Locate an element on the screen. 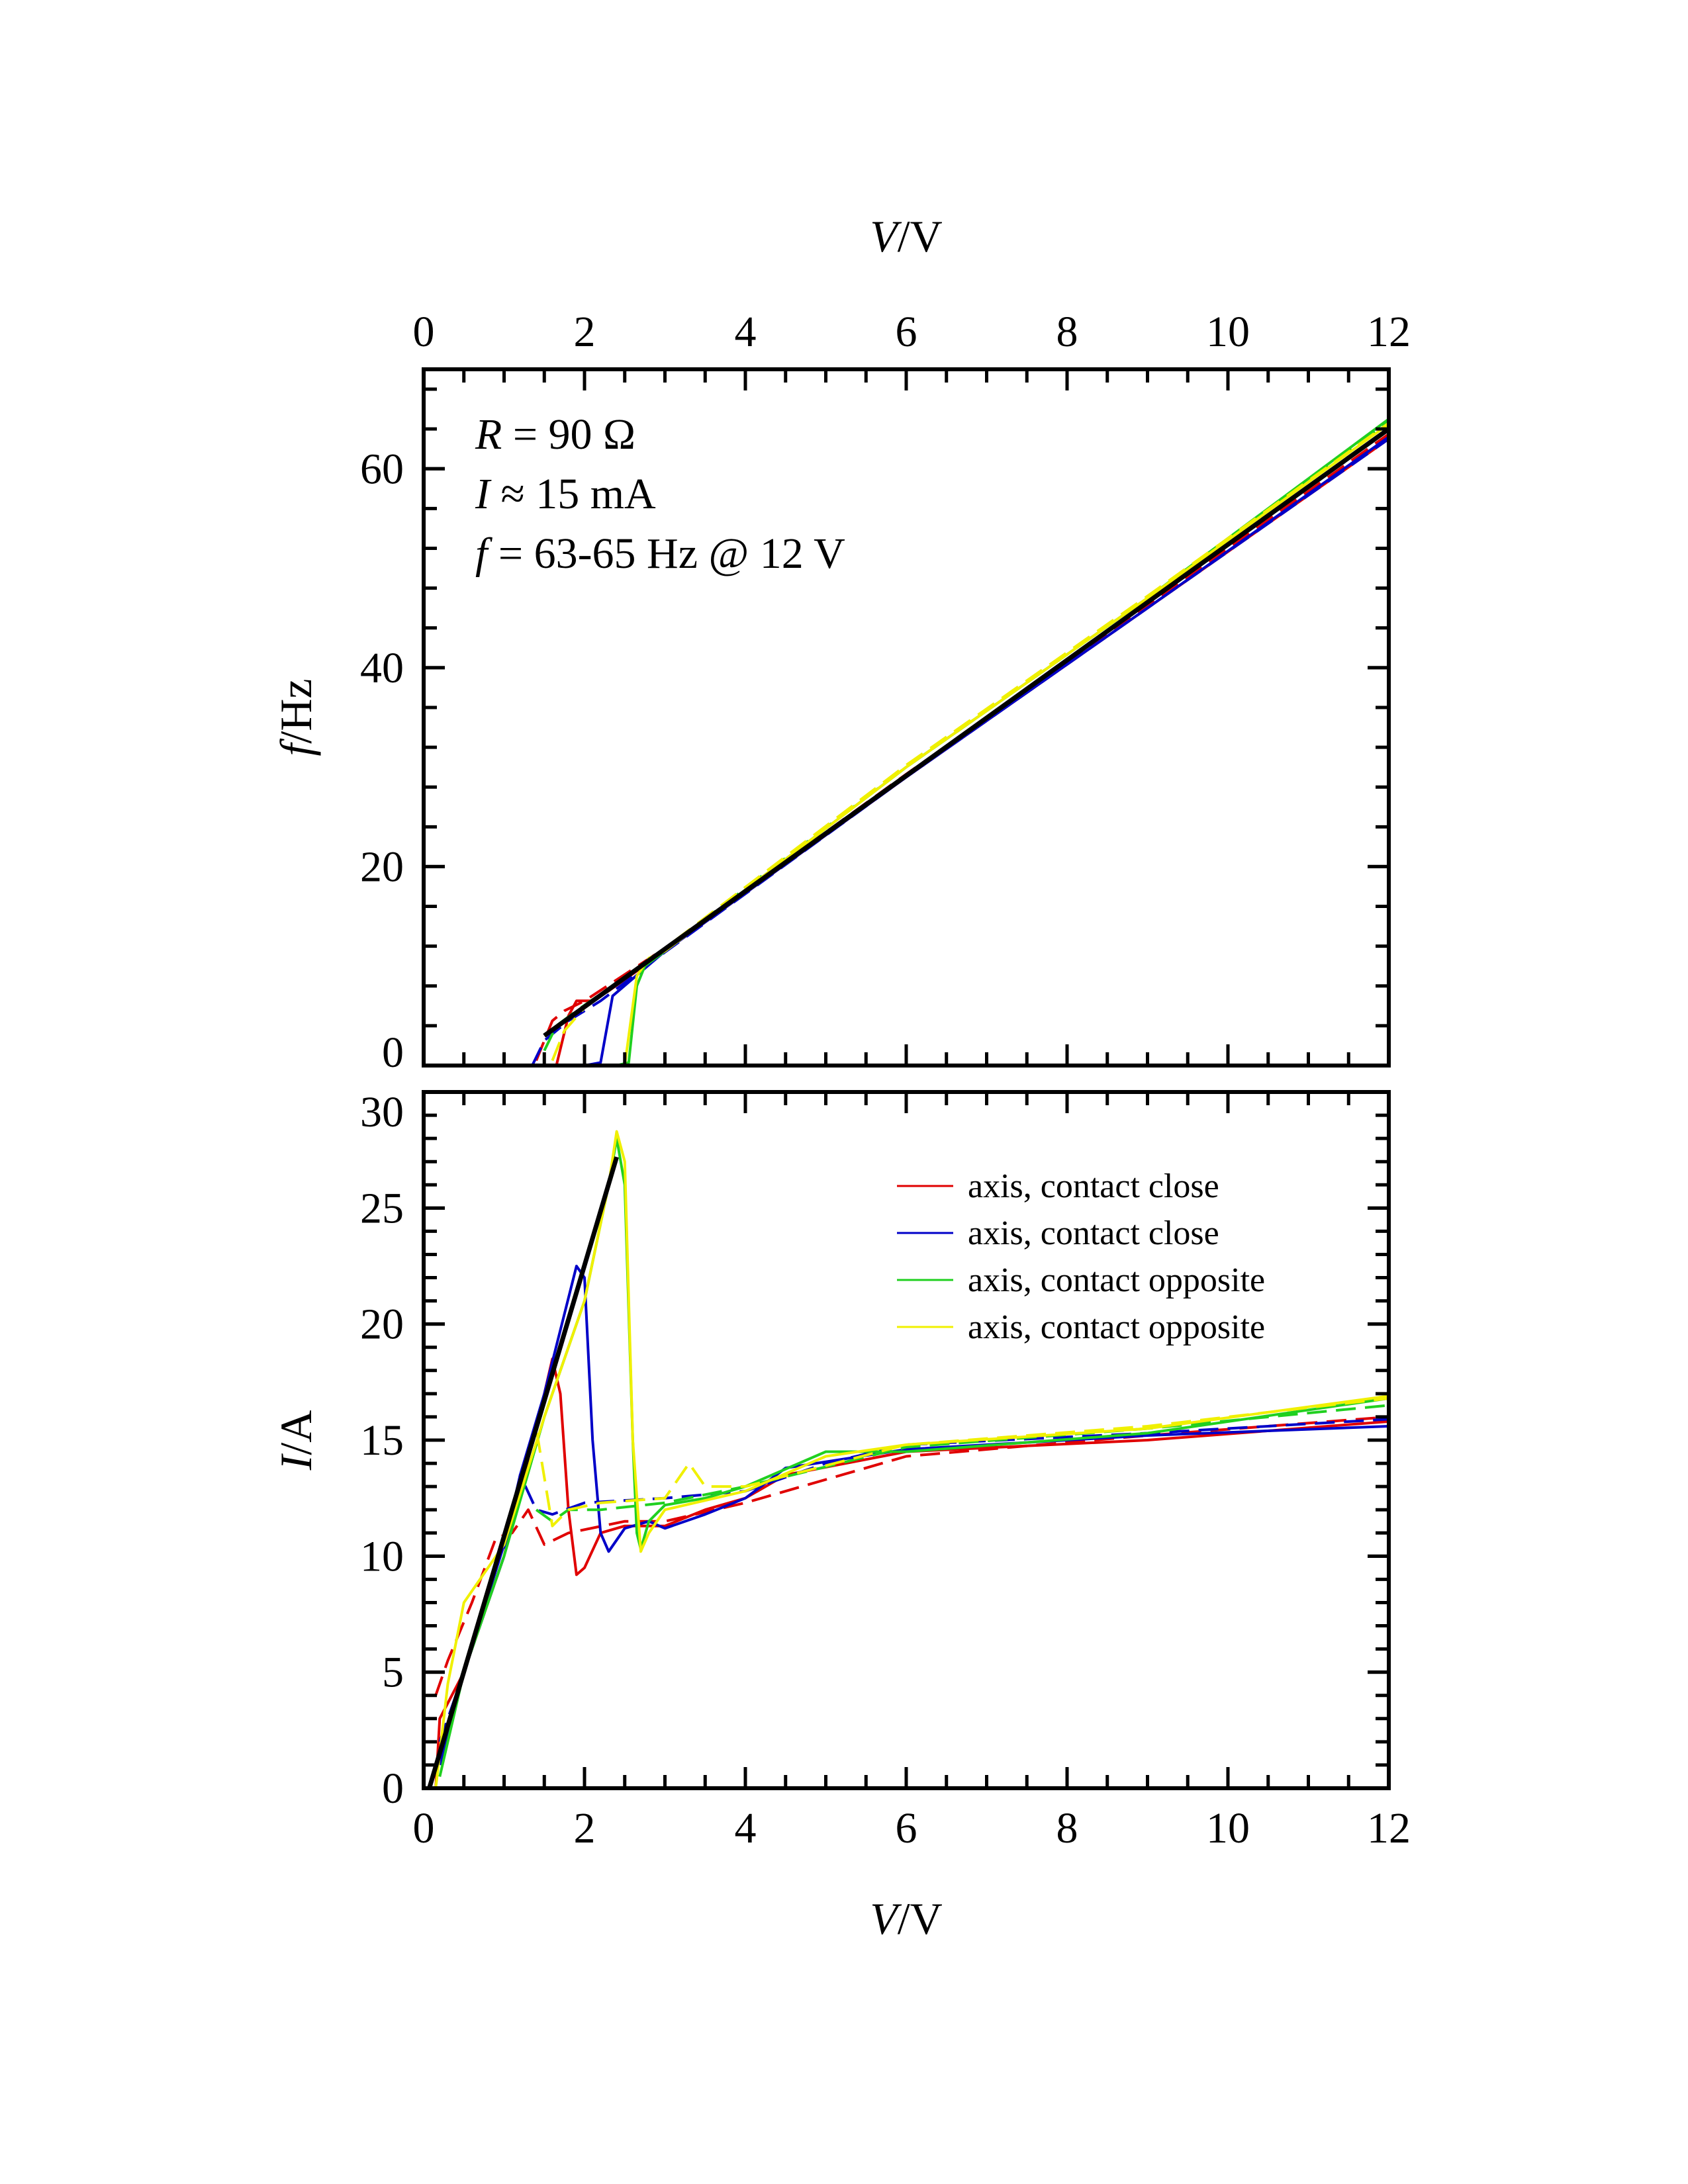 This screenshot has height=2184, width=1688. y-axis-title: I/A is located at coordinates (296, 1440).